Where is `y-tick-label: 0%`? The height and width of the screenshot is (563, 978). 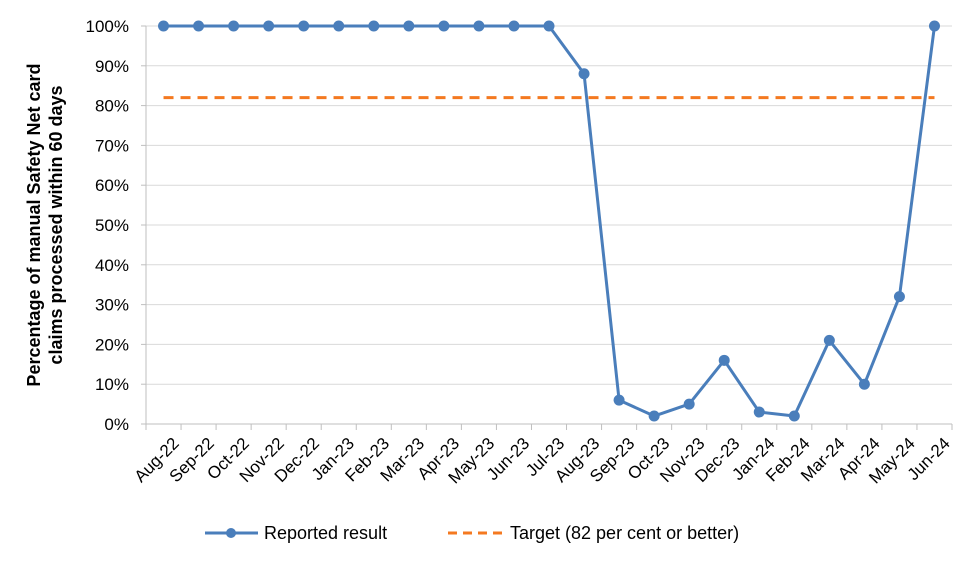
y-tick-label: 0% is located at coordinates (116, 424).